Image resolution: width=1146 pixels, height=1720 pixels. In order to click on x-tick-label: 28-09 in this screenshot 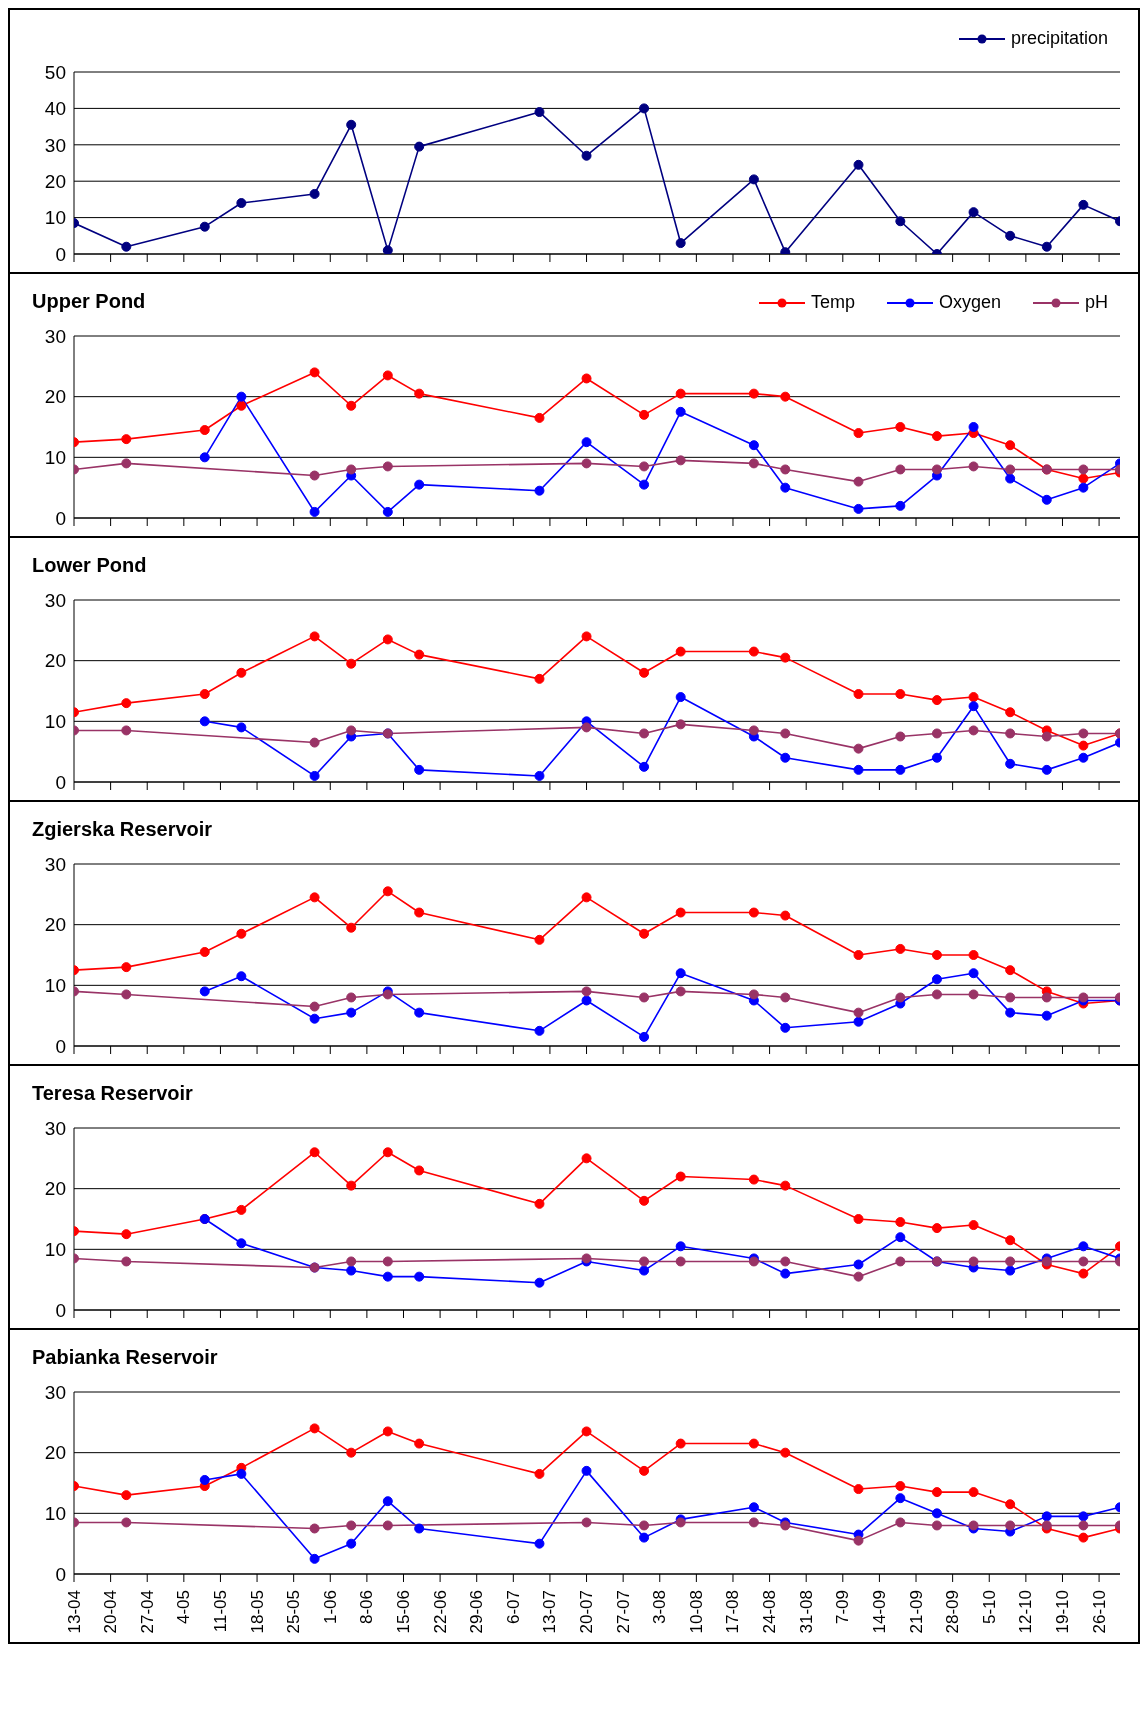, I will do `click(953, 1612)`.